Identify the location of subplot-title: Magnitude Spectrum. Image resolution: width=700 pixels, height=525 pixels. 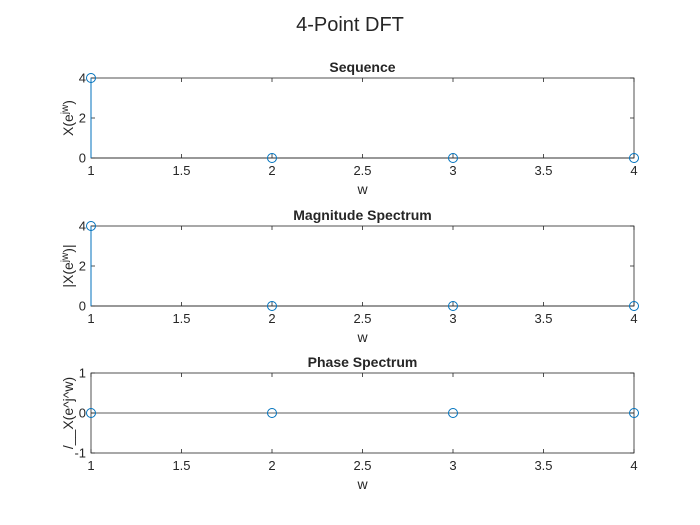
(362, 215).